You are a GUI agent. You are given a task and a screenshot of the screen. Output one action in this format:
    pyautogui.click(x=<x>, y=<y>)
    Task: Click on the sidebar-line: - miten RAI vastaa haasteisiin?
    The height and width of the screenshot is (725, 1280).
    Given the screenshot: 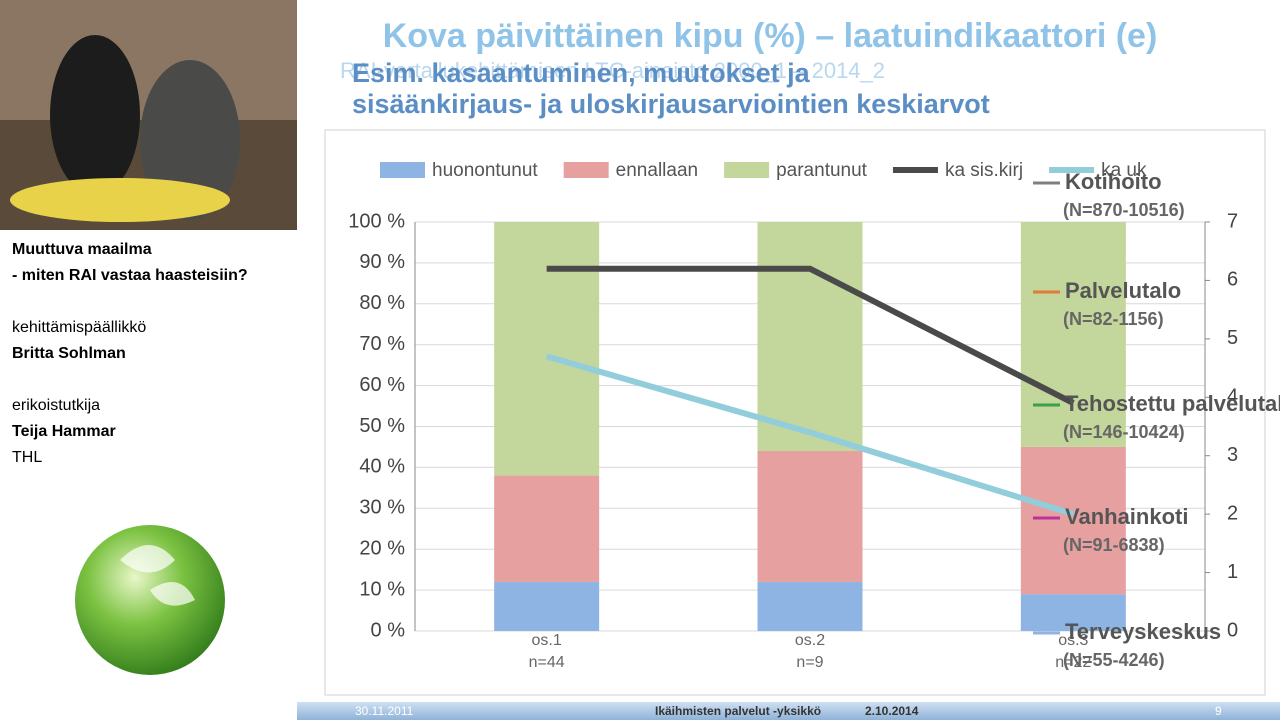 What is the action you would take?
    pyautogui.click(x=130, y=275)
    